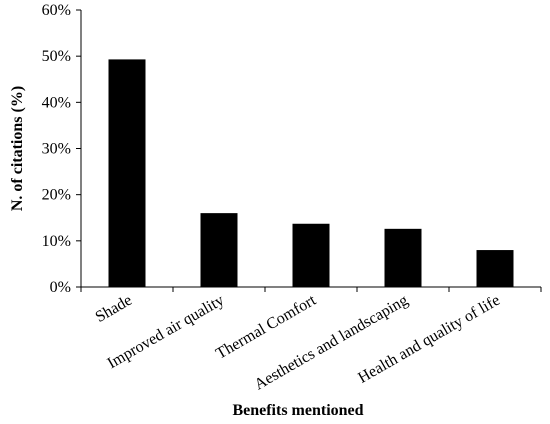 This screenshot has width=550, height=424. What do you see at coordinates (114, 309) in the screenshot?
I see `x-category-label: Shade` at bounding box center [114, 309].